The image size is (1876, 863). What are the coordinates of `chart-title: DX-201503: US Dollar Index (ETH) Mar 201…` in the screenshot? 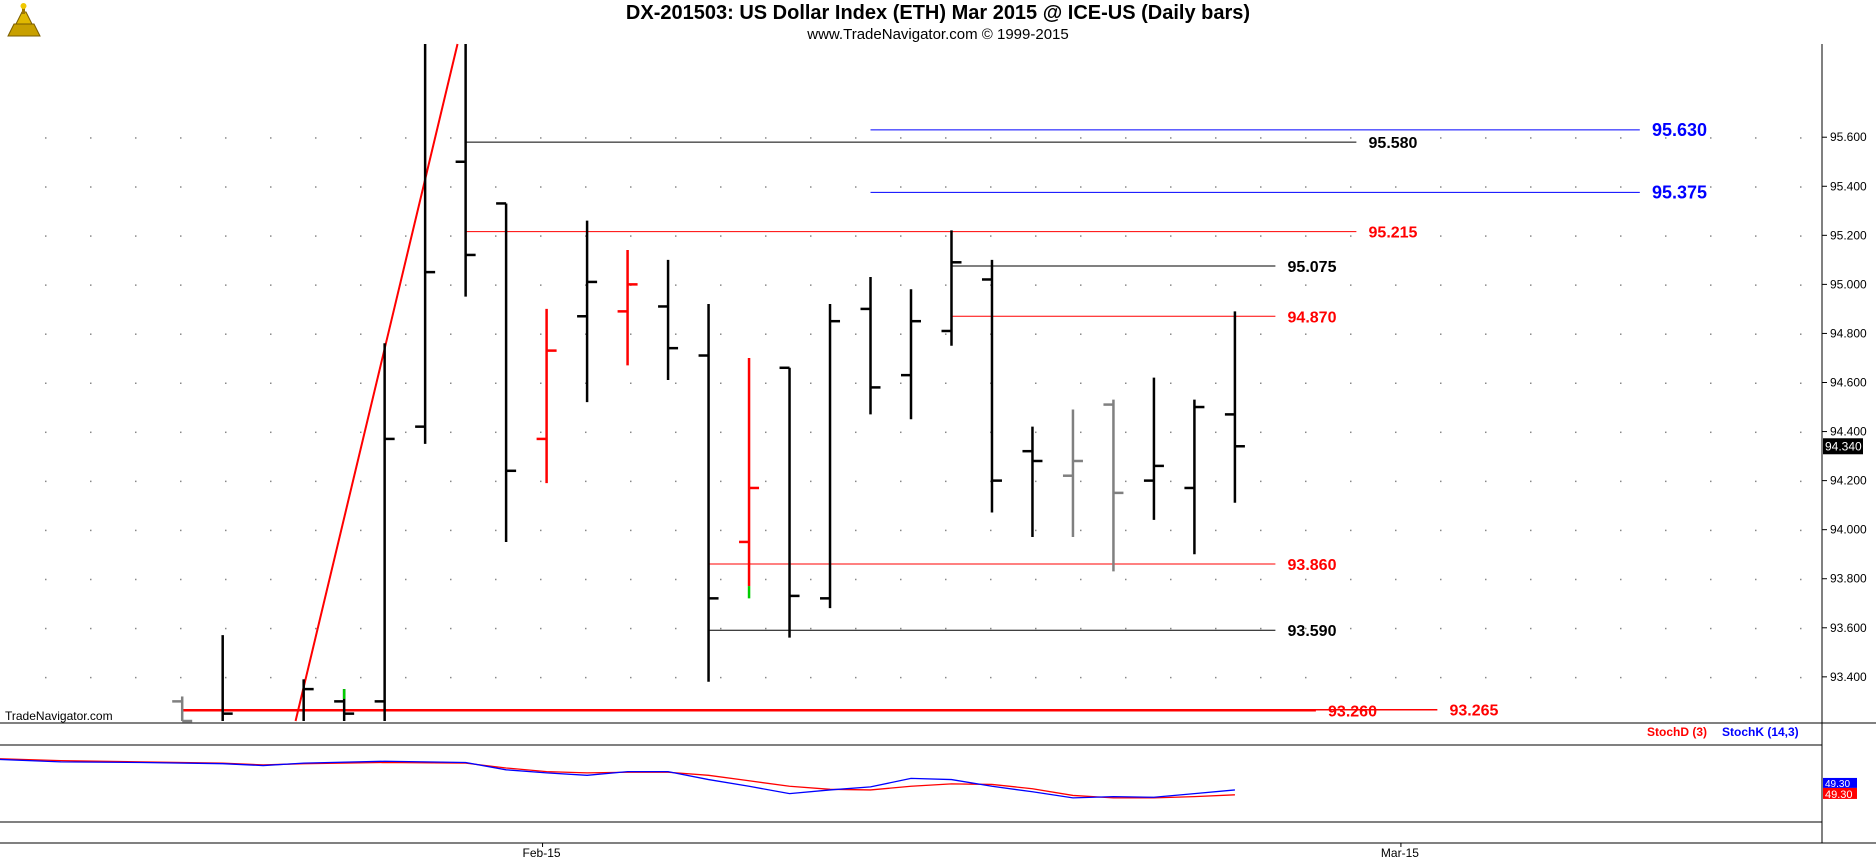 It's located at (938, 13).